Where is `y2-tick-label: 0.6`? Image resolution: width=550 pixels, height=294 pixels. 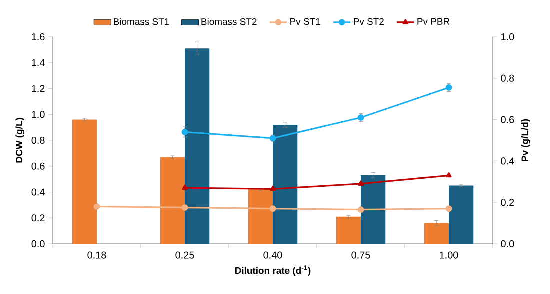 y2-tick-label: 0.6 is located at coordinates (507, 120).